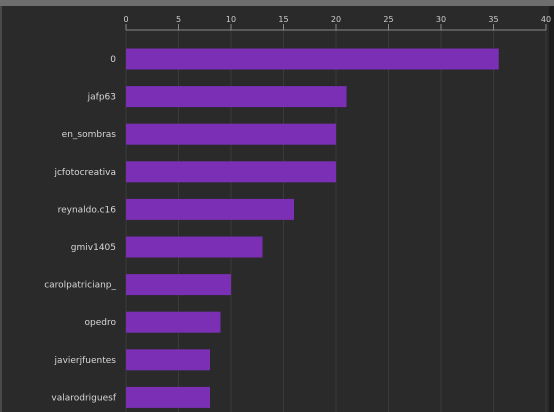 The image size is (554, 412). What do you see at coordinates (441, 19) in the screenshot?
I see `tick-label-30: 30` at bounding box center [441, 19].